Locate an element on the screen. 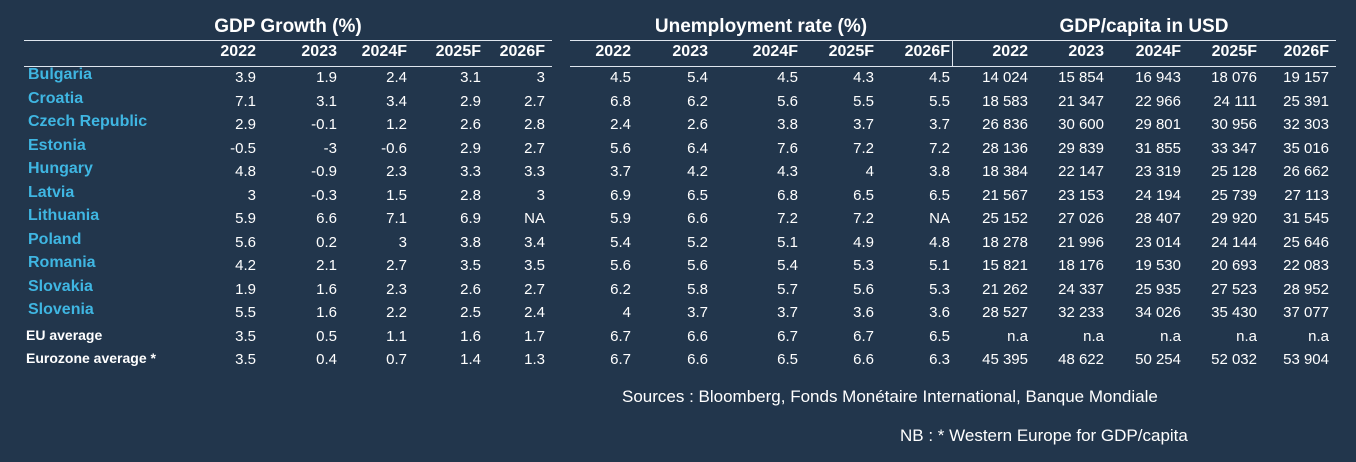  cell-unemployment-2023: 6.6 is located at coordinates (697, 218).